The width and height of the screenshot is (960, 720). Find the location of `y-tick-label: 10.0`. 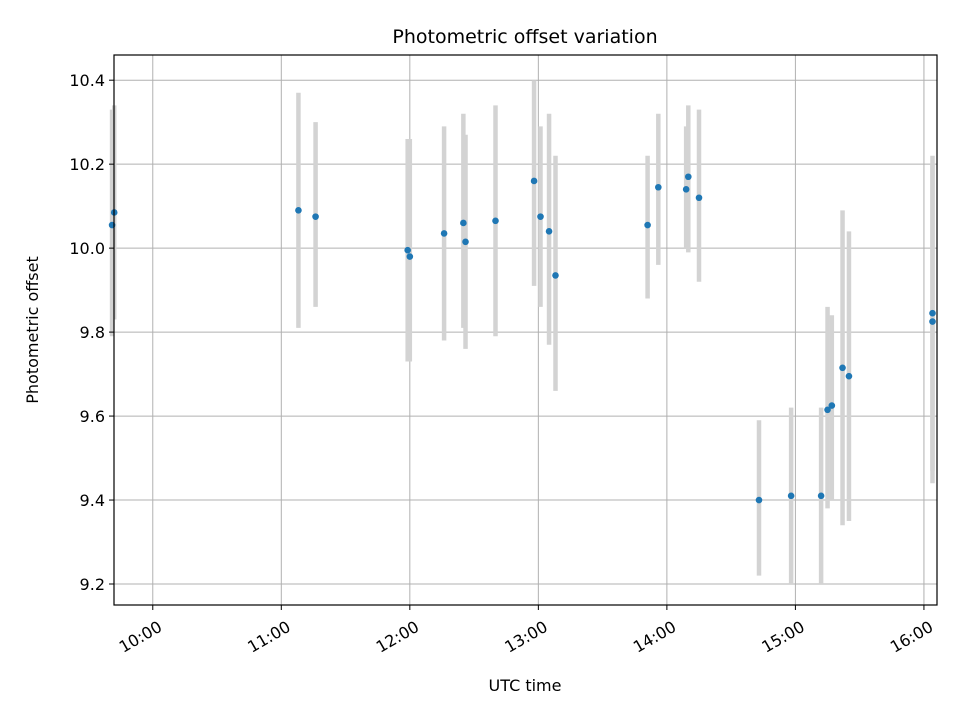

y-tick-label: 10.0 is located at coordinates (87, 248).